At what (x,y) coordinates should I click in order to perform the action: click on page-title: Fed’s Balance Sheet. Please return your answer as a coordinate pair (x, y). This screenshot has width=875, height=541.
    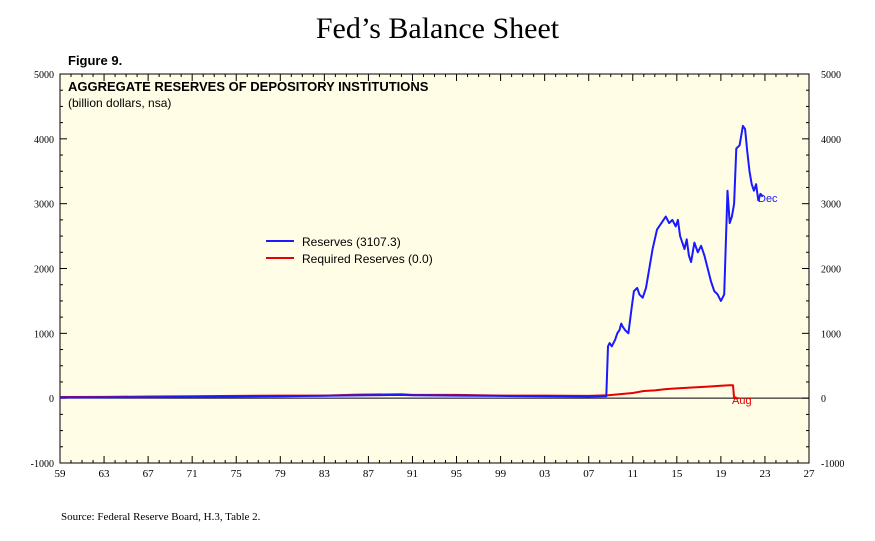
    Looking at the image, I should click on (437, 28).